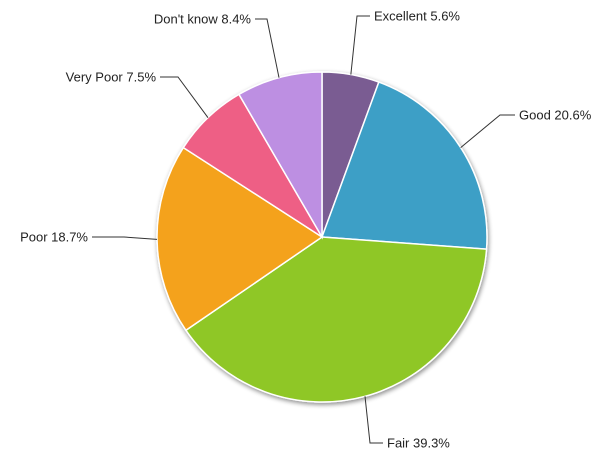 The height and width of the screenshot is (457, 601). Describe the element at coordinates (111, 77) in the screenshot. I see `slice-label: Very Poor 7.5%` at that location.